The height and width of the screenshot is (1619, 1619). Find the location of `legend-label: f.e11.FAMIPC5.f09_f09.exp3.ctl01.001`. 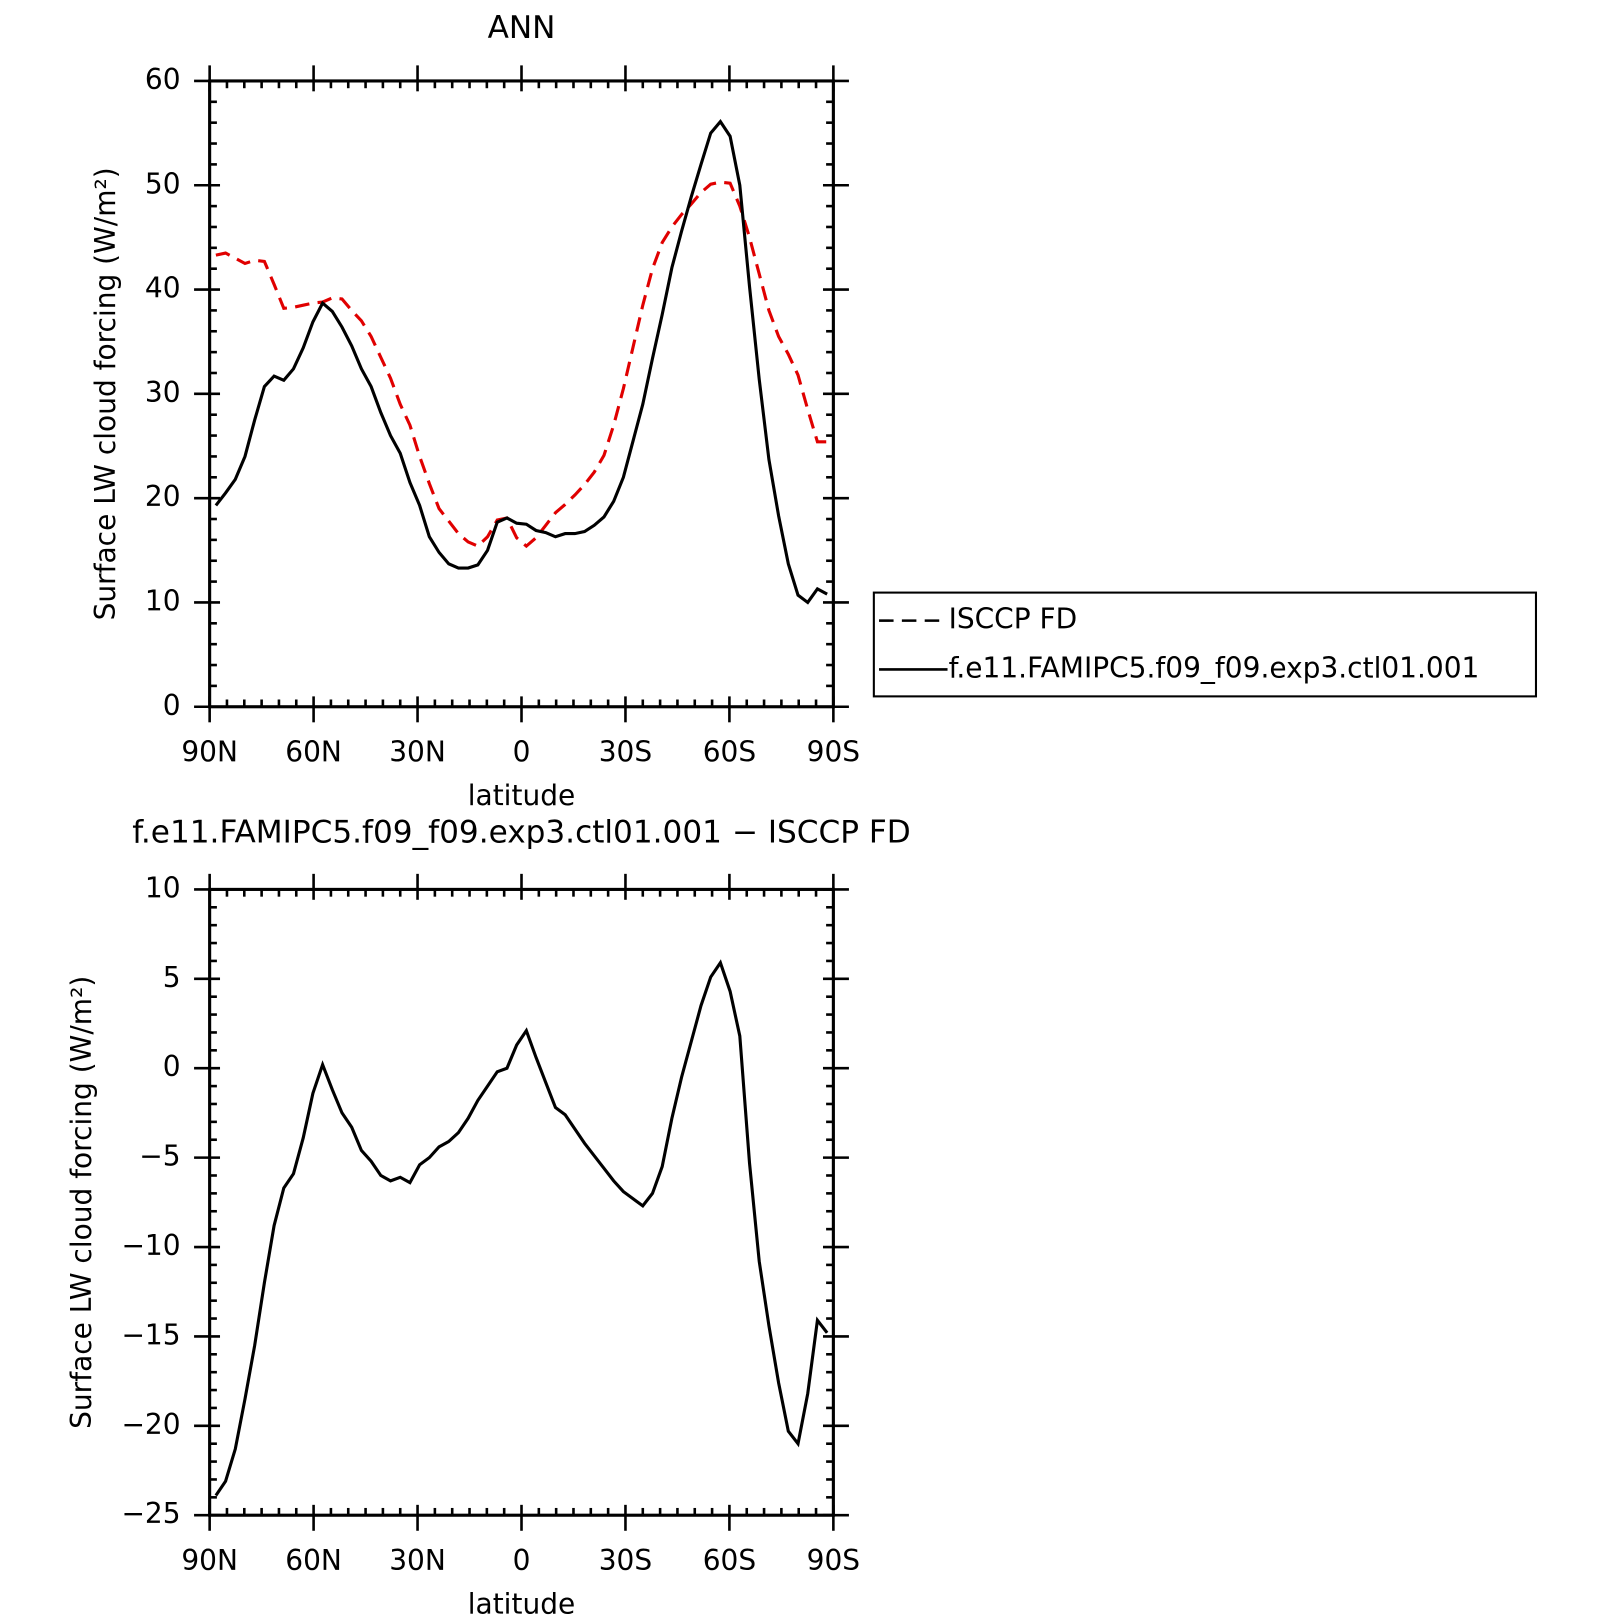

legend-label: f.e11.FAMIPC5.f09_f09.exp3.ctl01.001 is located at coordinates (1214, 667).